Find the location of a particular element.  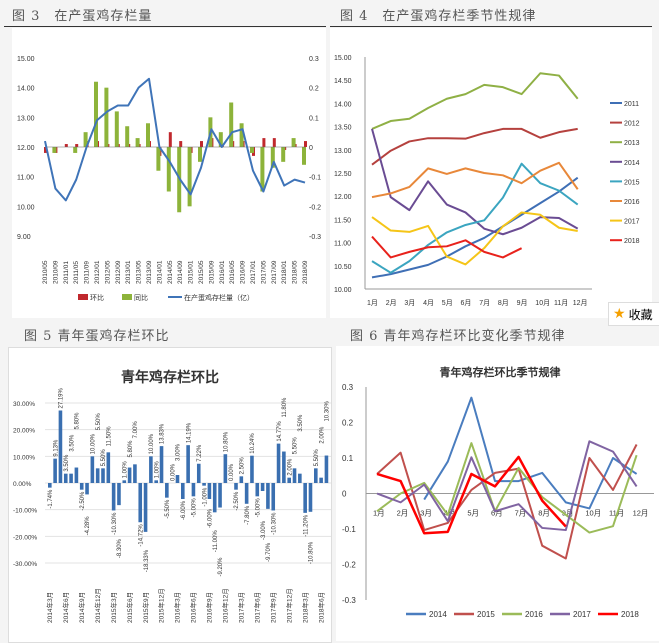

data-label: -10.80% is located at coordinates (312, 552).